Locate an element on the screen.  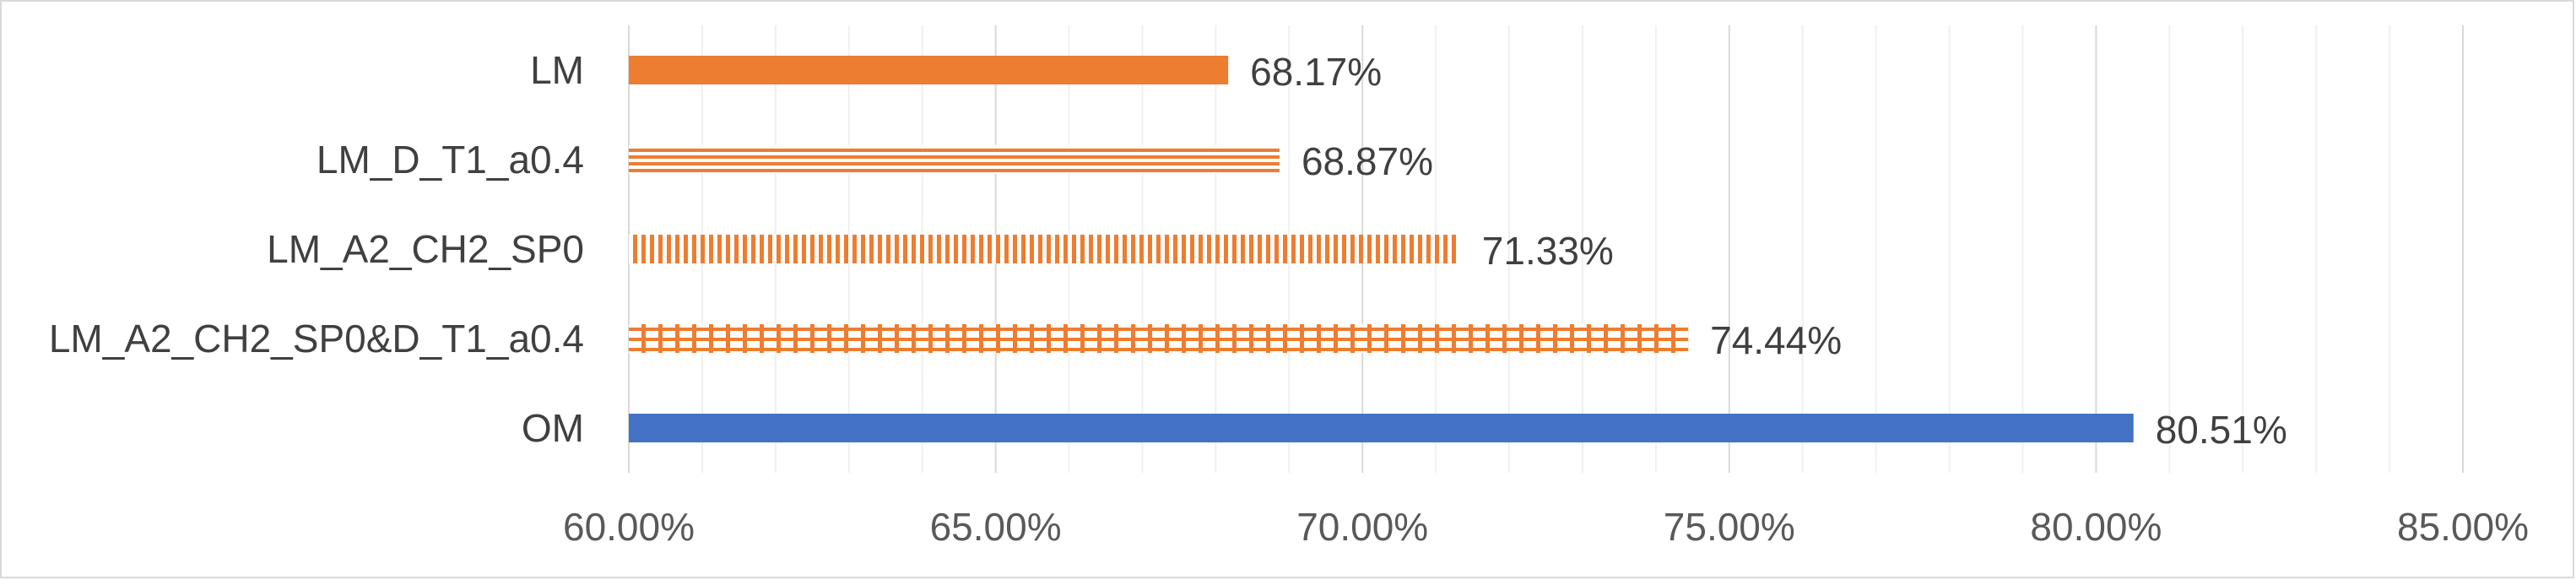
category-label: LM_A2_CH2_SP0&D_T1_a0.4 is located at coordinates (316, 338).